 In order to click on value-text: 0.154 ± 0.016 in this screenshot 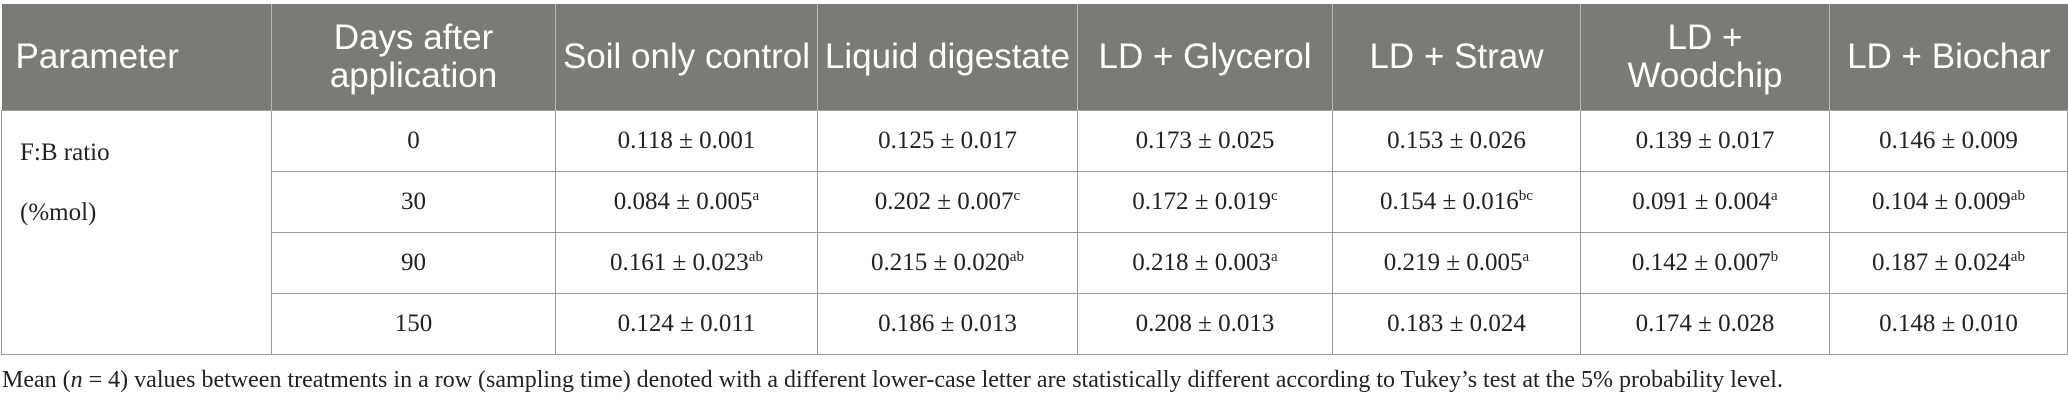, I will do `click(1449, 201)`.